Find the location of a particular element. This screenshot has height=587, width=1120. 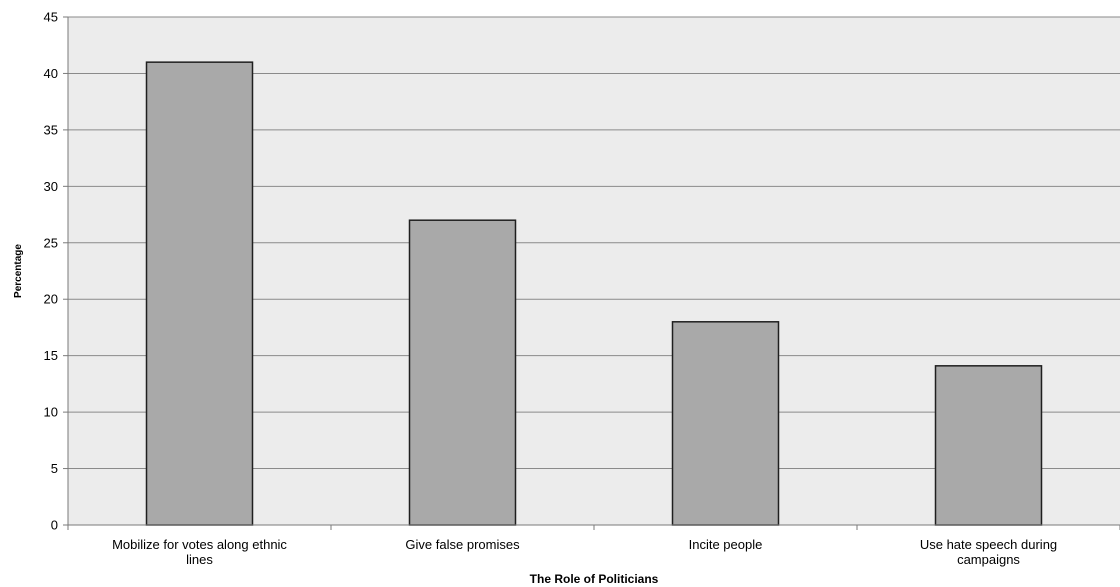

x-tick-label: Use hate speech during campaigns is located at coordinates (988, 552).